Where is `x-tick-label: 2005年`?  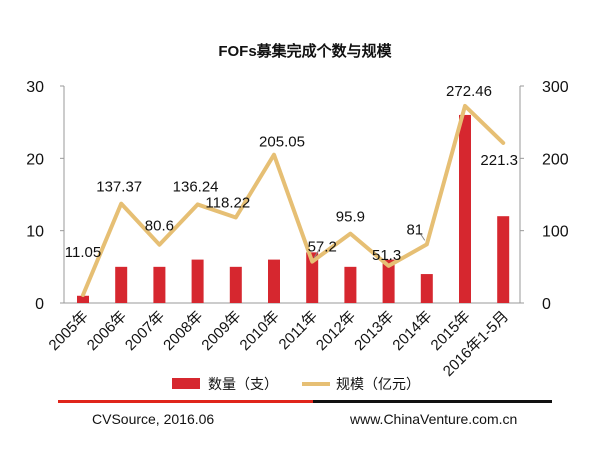
x-tick-label: 2005年 is located at coordinates (69, 331).